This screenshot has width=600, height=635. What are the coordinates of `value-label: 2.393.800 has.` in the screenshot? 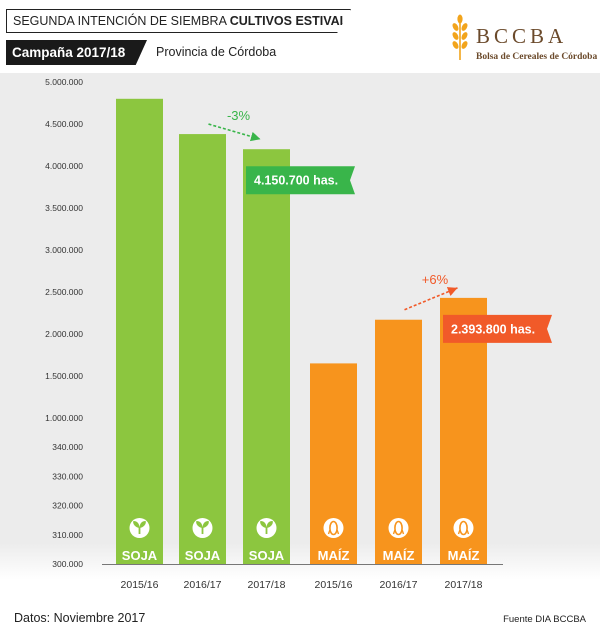 It's located at (493, 329).